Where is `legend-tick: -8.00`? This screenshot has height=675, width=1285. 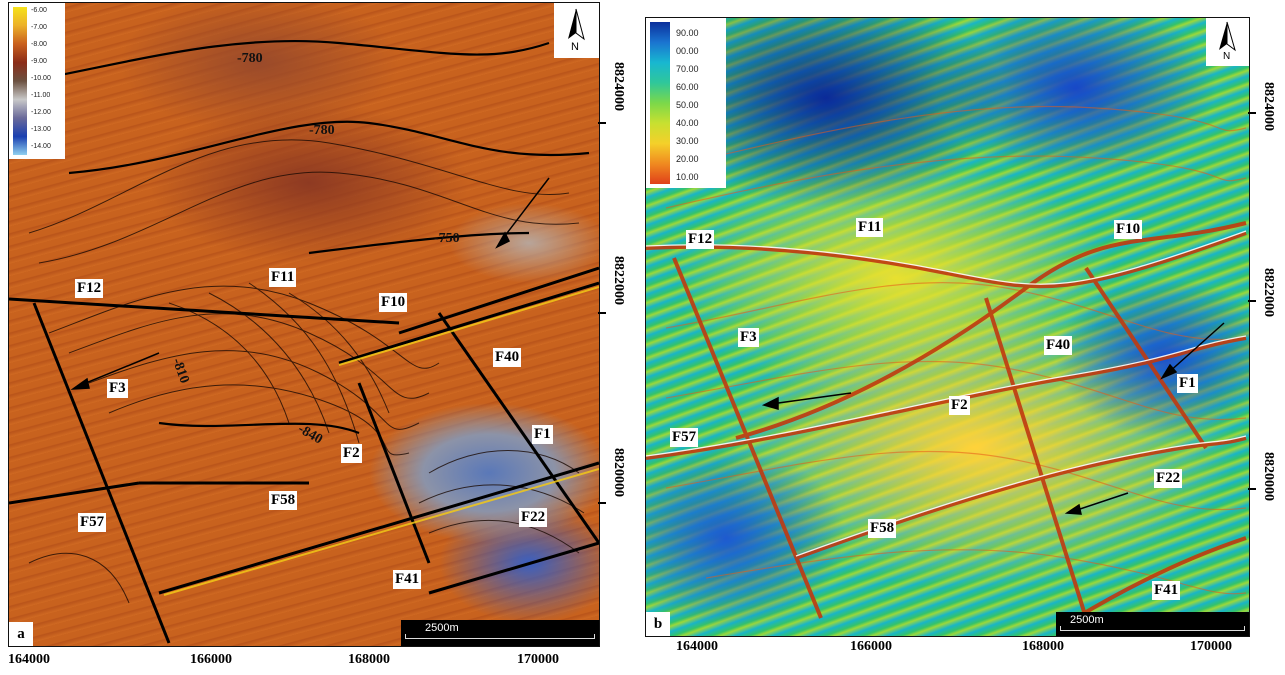
legend-tick: -8.00 is located at coordinates (39, 44).